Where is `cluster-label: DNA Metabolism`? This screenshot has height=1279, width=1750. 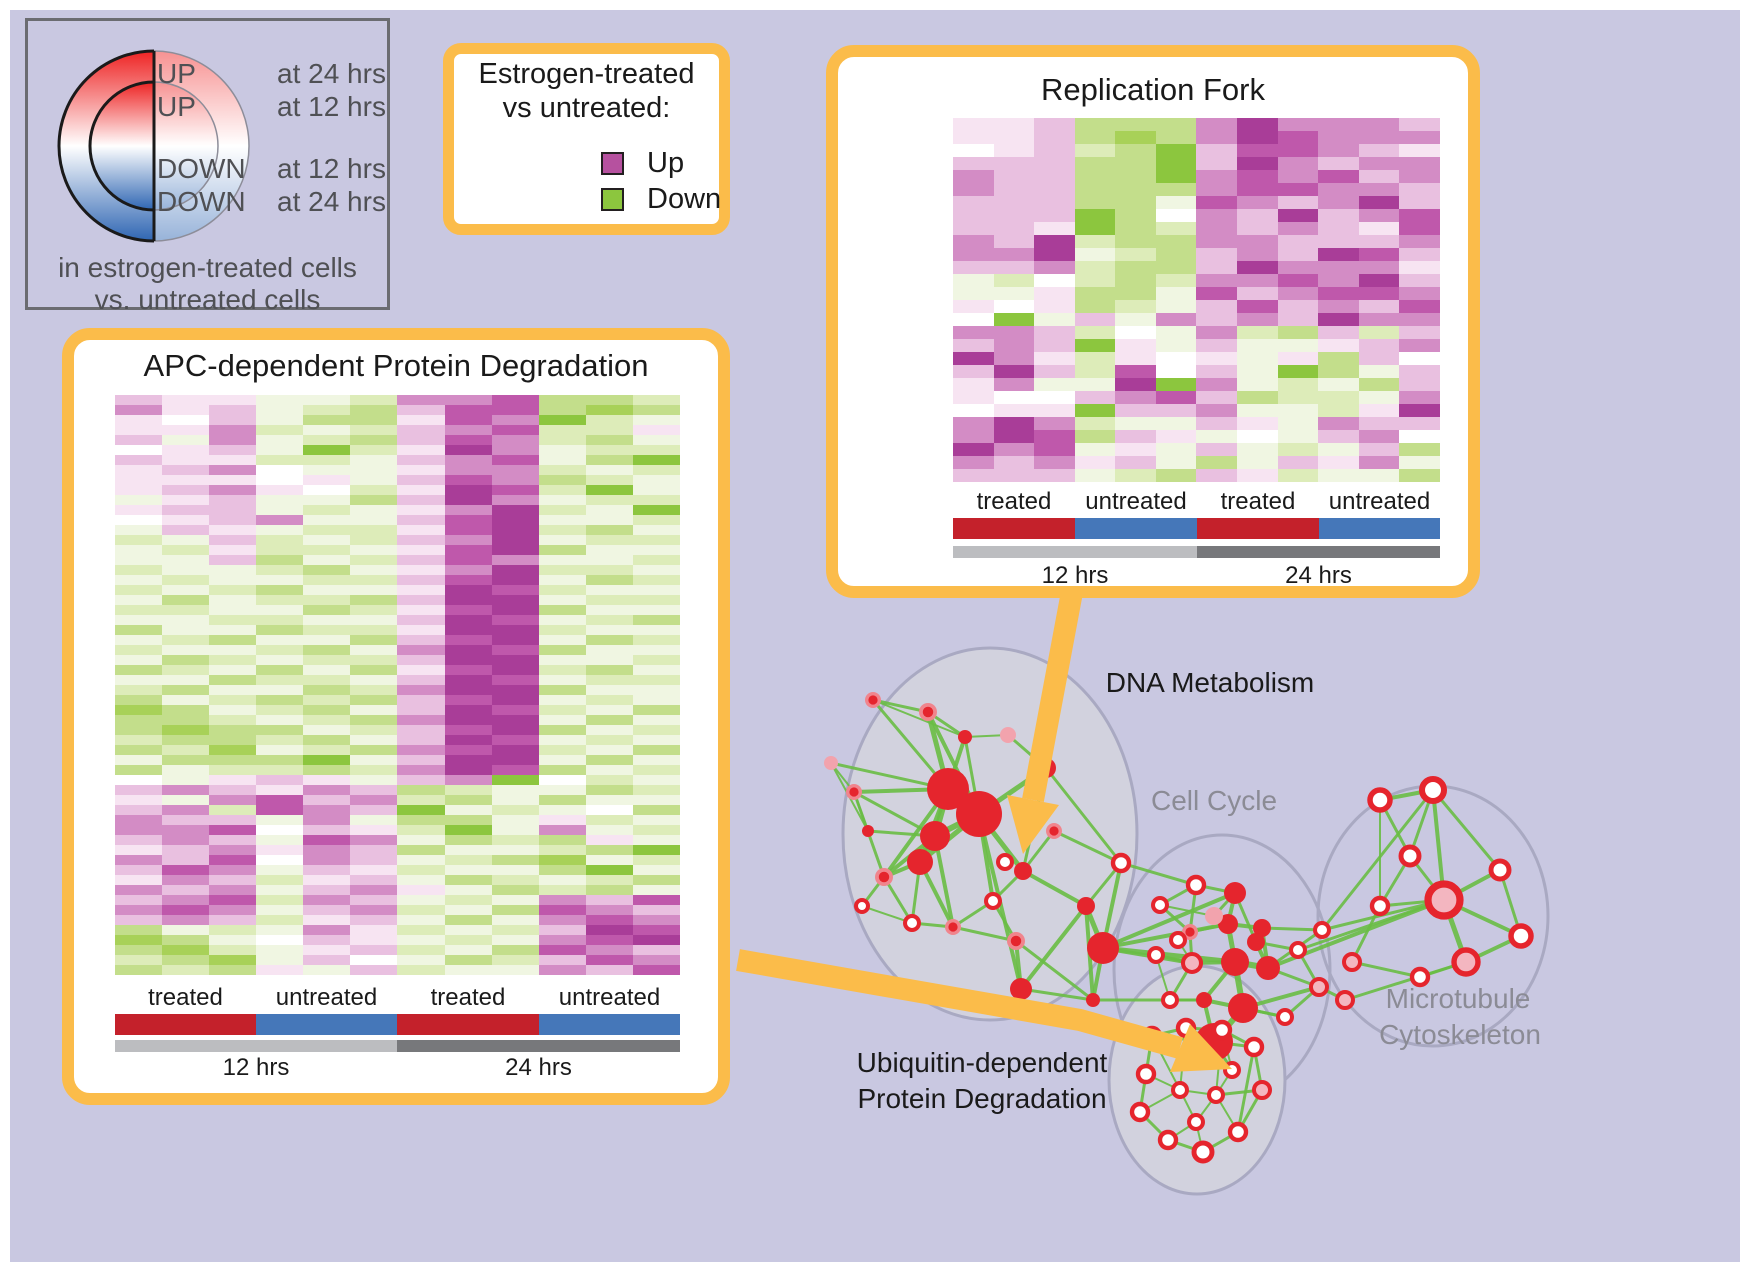
cluster-label: DNA Metabolism is located at coordinates (1210, 682).